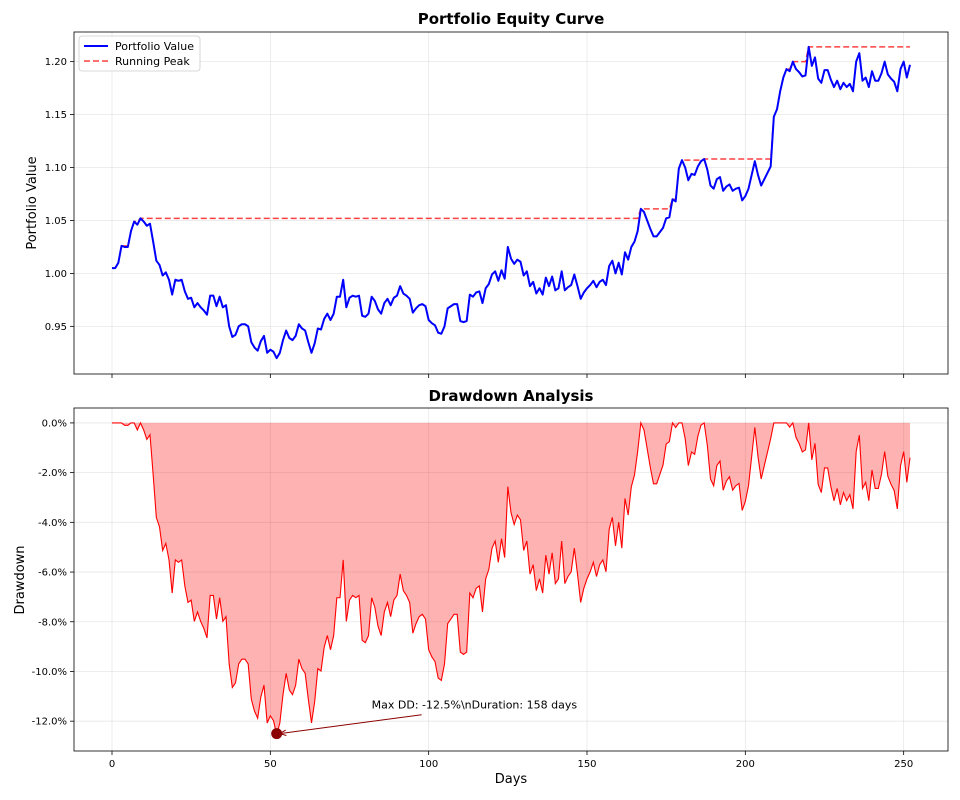 This screenshot has width=960, height=800. I want to click on equity-y-tick-label: 1.00, so click(56, 274).